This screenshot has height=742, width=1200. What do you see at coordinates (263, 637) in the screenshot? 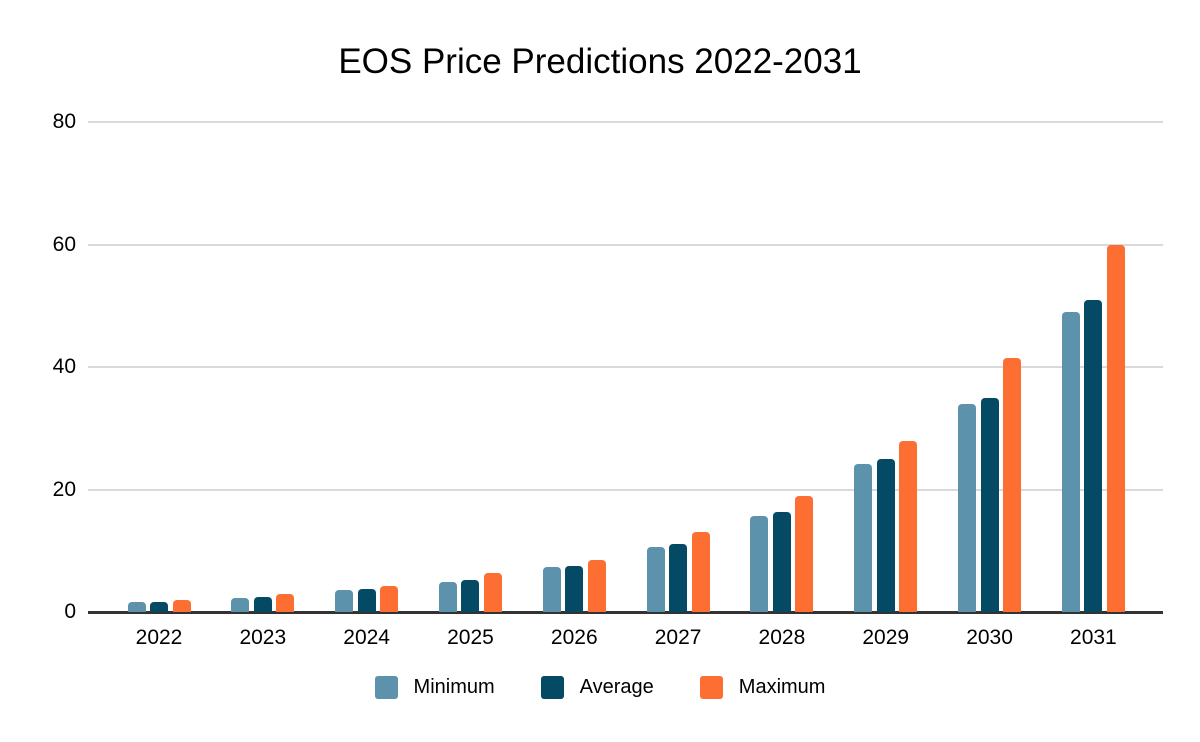
I see `x-tick-label-2023: 2023` at bounding box center [263, 637].